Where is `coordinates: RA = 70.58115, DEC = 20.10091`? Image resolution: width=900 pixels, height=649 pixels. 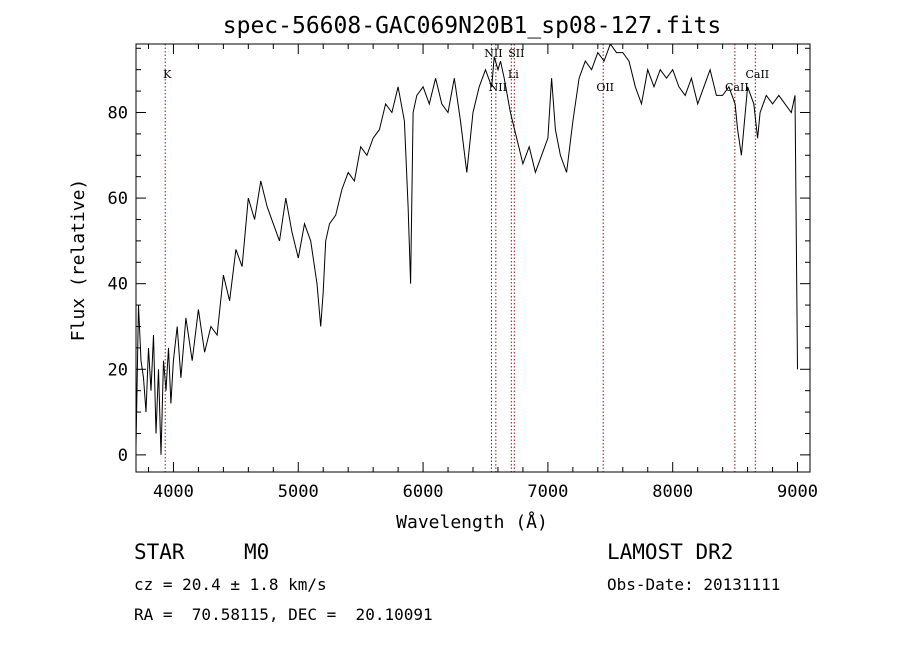 coordinates: RA = 70.58115, DEC = 20.10091 is located at coordinates (283, 614).